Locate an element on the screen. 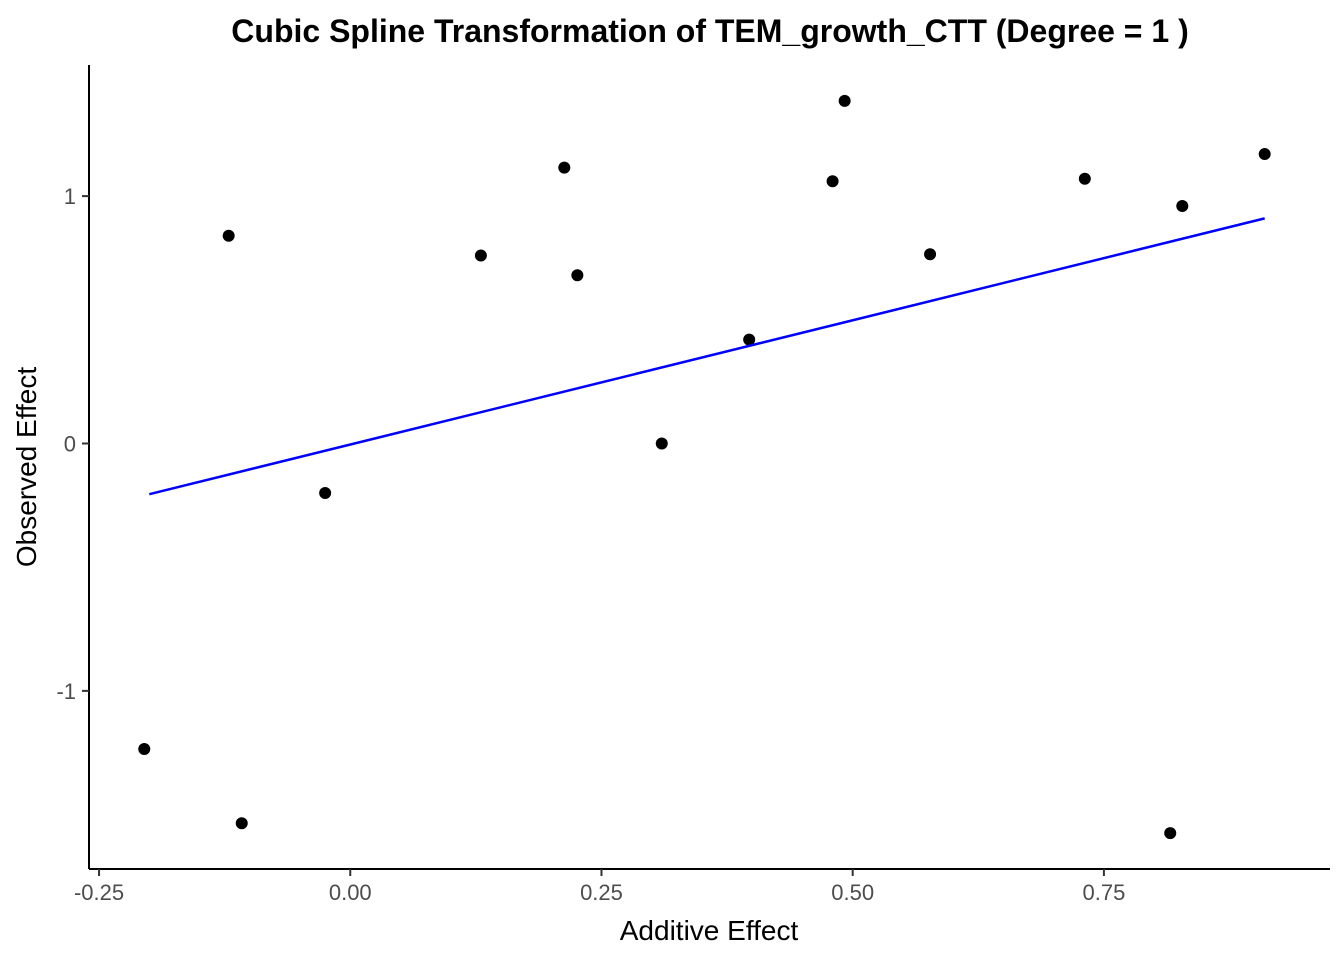  y-tick-label: 0 is located at coordinates (70, 443).